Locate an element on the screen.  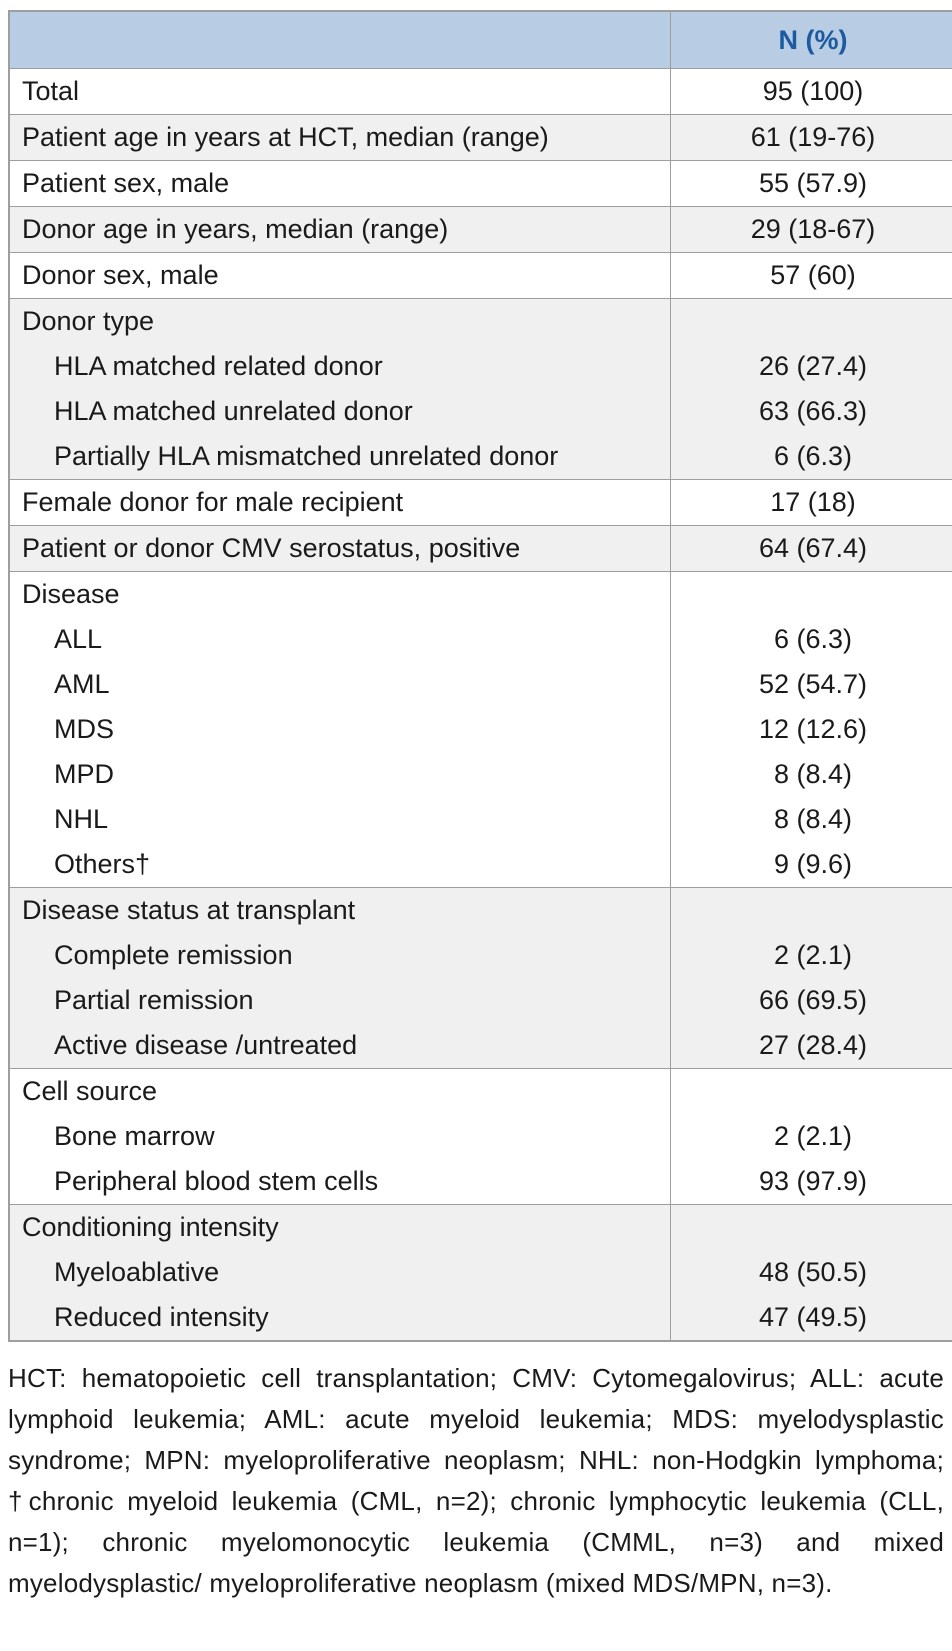
table-row: Female donor for male recipient 17 (18) is located at coordinates (480, 502).